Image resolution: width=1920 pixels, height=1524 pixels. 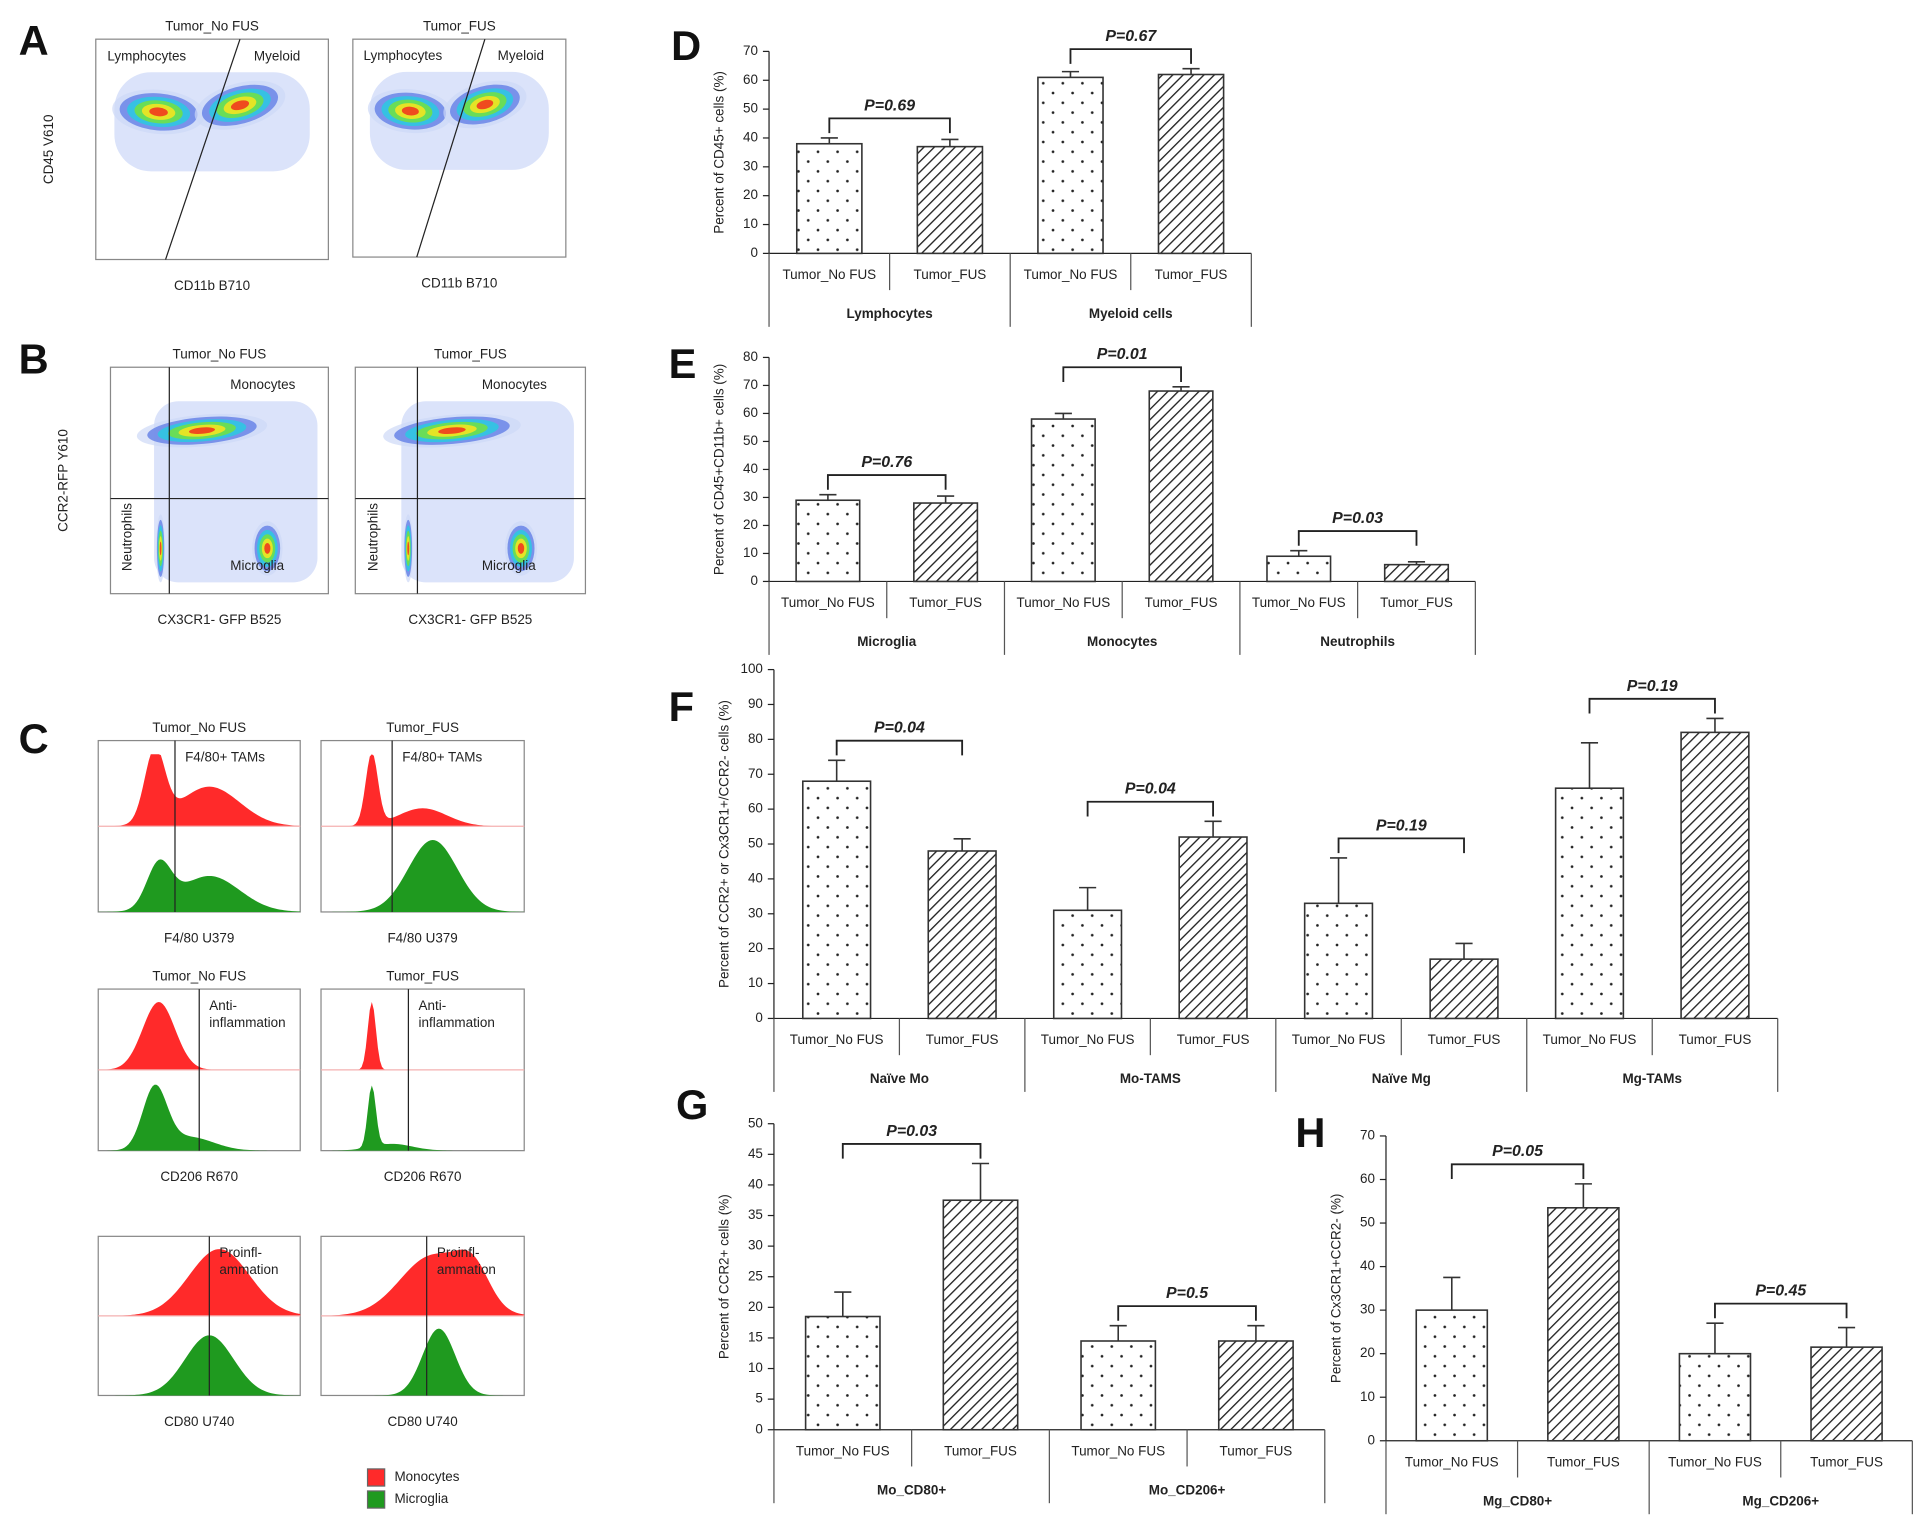 What do you see at coordinates (1401, 1078) in the screenshot?
I see `group-label: Naïve Mg` at bounding box center [1401, 1078].